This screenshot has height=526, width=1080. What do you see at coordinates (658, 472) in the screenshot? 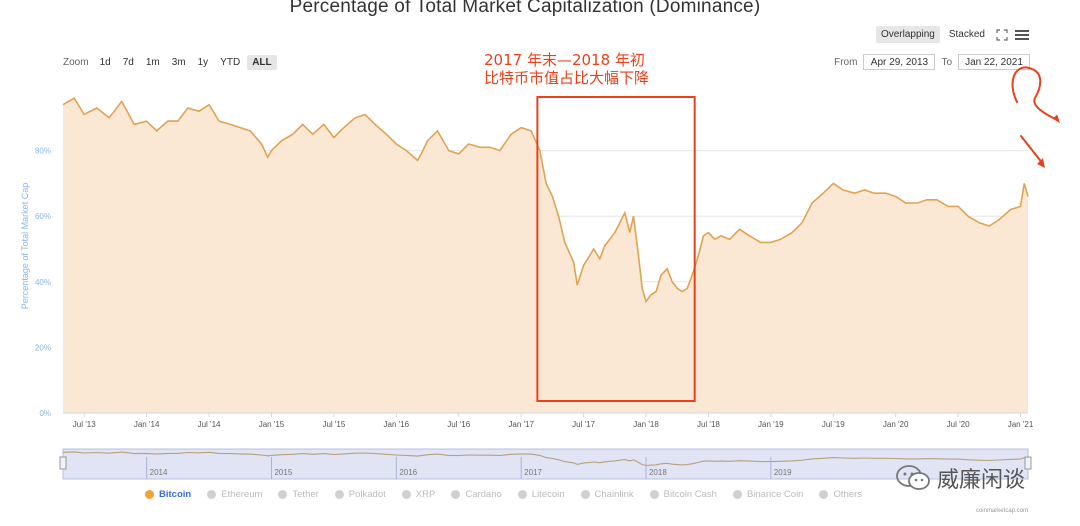
I see `navigator-label: 2018` at bounding box center [658, 472].